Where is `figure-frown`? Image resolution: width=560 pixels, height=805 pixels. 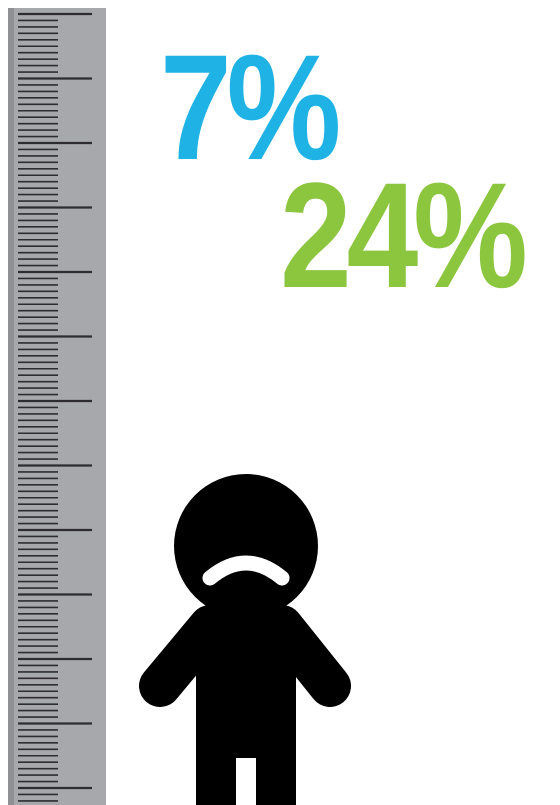 figure-frown is located at coordinates (246, 570).